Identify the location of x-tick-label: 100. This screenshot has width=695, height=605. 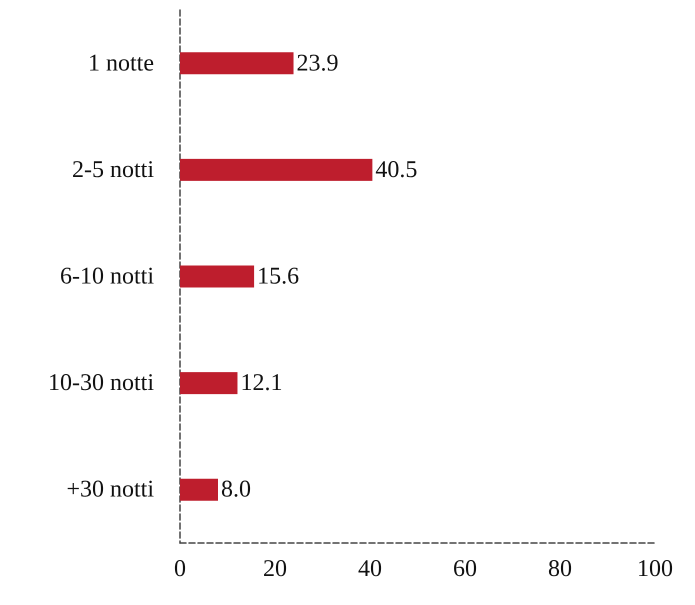
(655, 569).